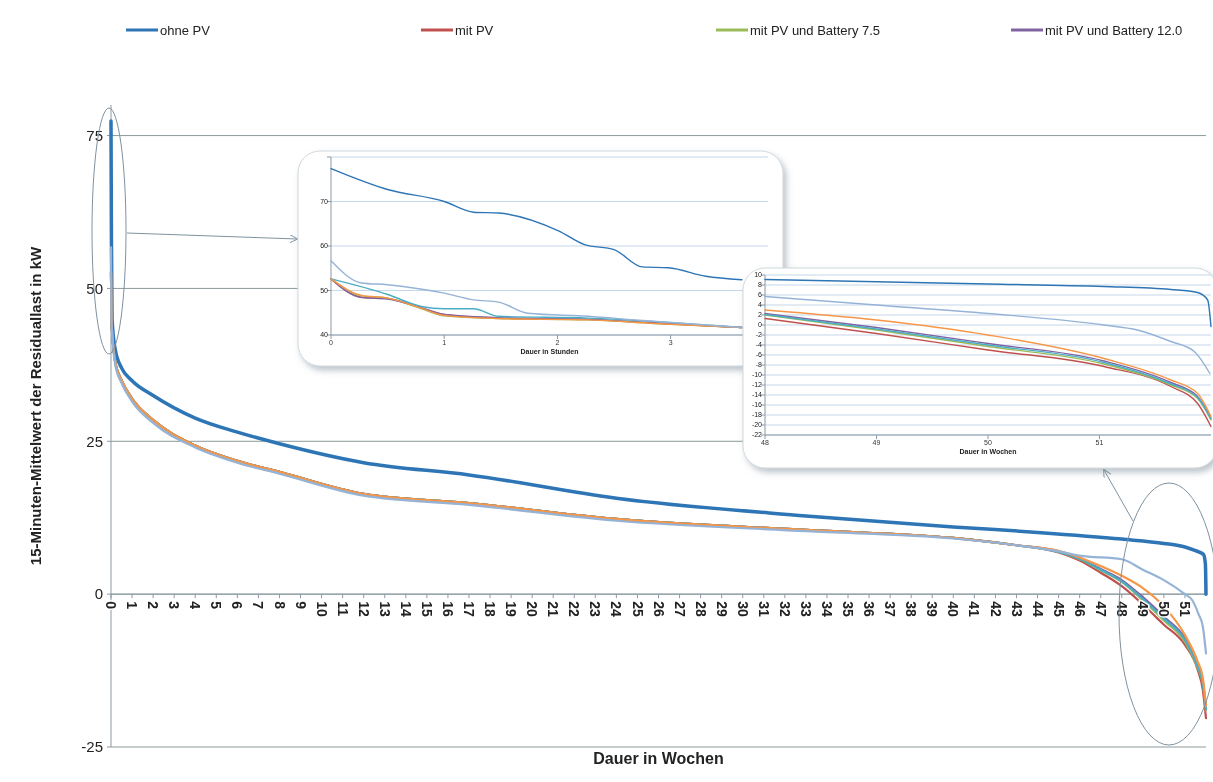 This screenshot has height=782, width=1213. What do you see at coordinates (1100, 609) in the screenshot?
I see `x-tick-label: 47` at bounding box center [1100, 609].